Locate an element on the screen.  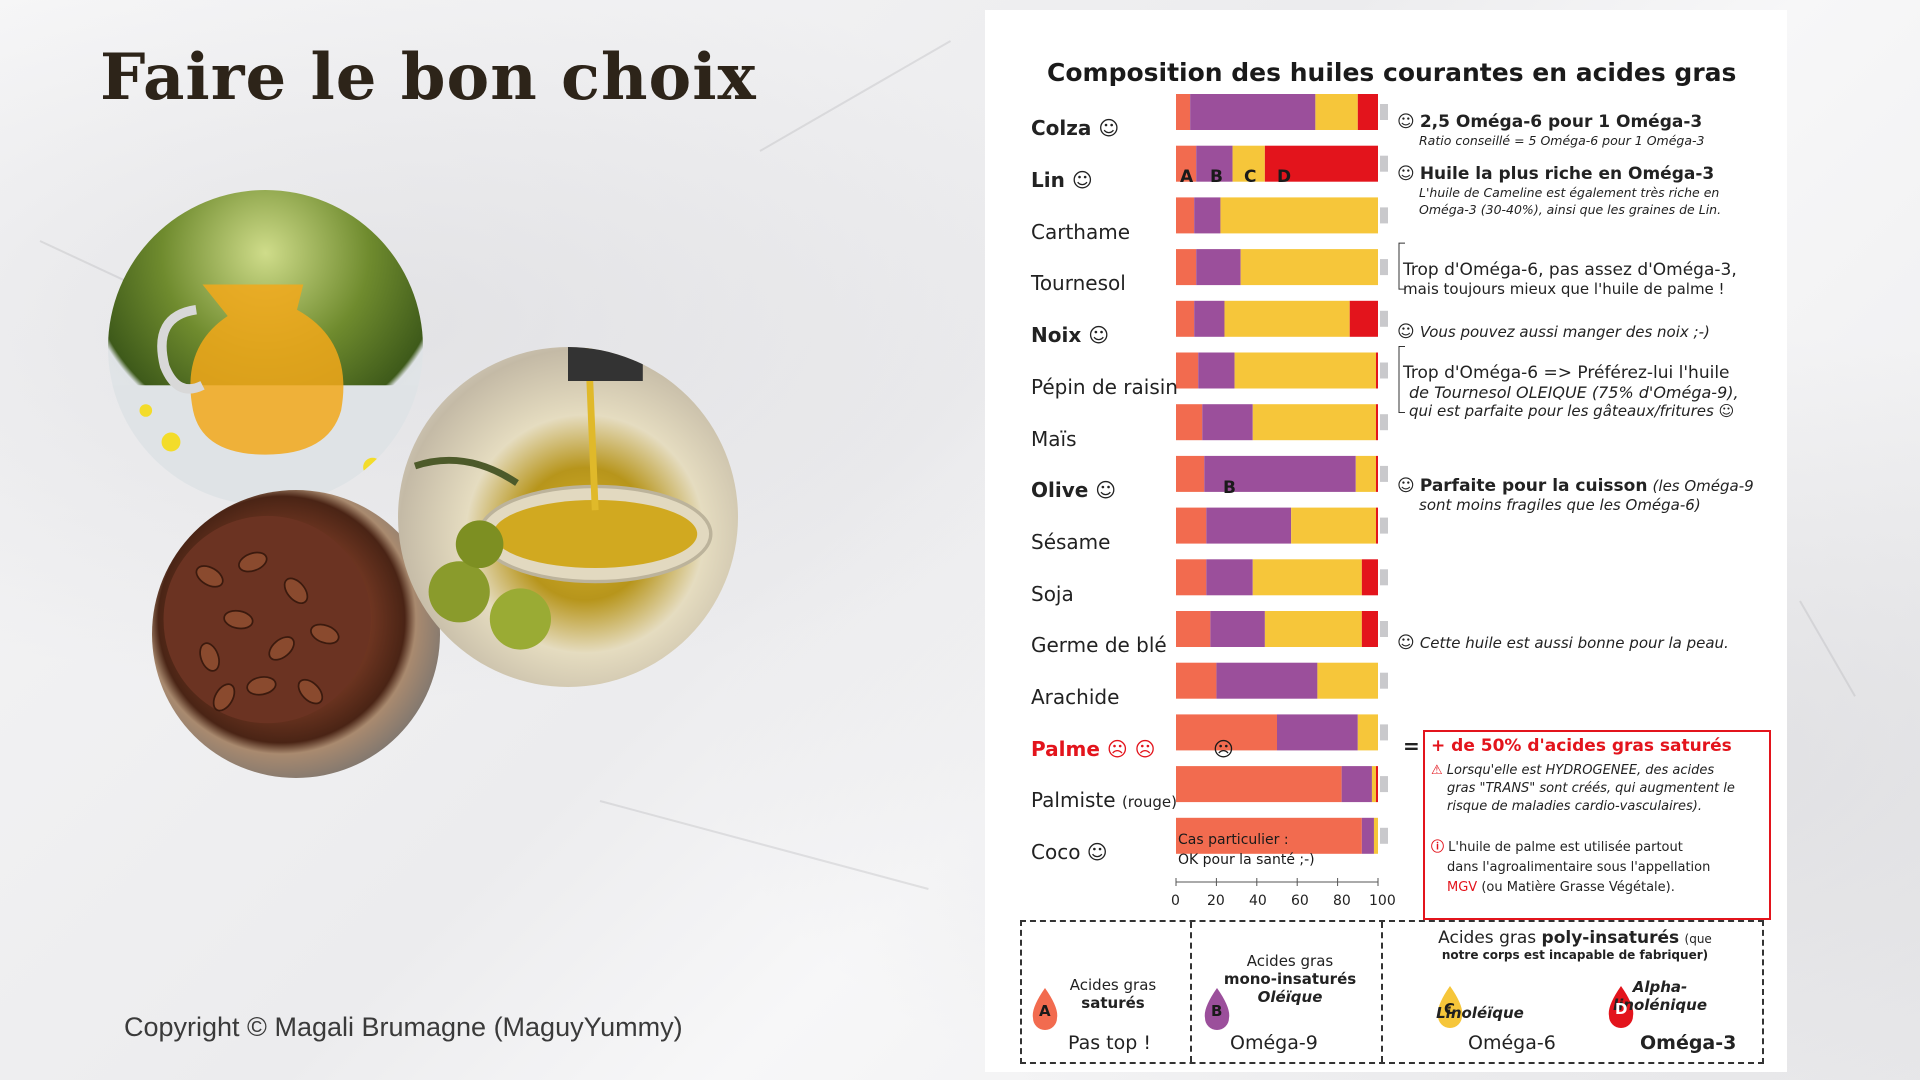
legend-box is located at coordinates (1392, 992).